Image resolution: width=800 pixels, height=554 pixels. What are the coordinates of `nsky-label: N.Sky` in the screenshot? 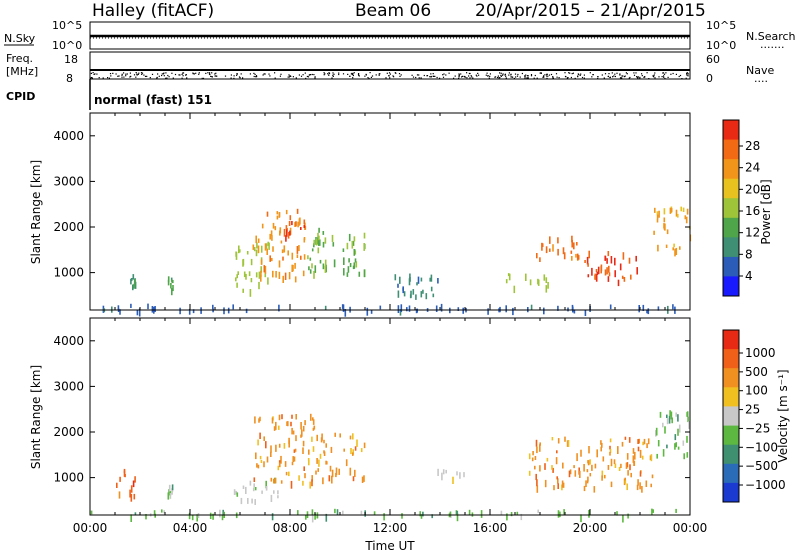 It's located at (20, 38).